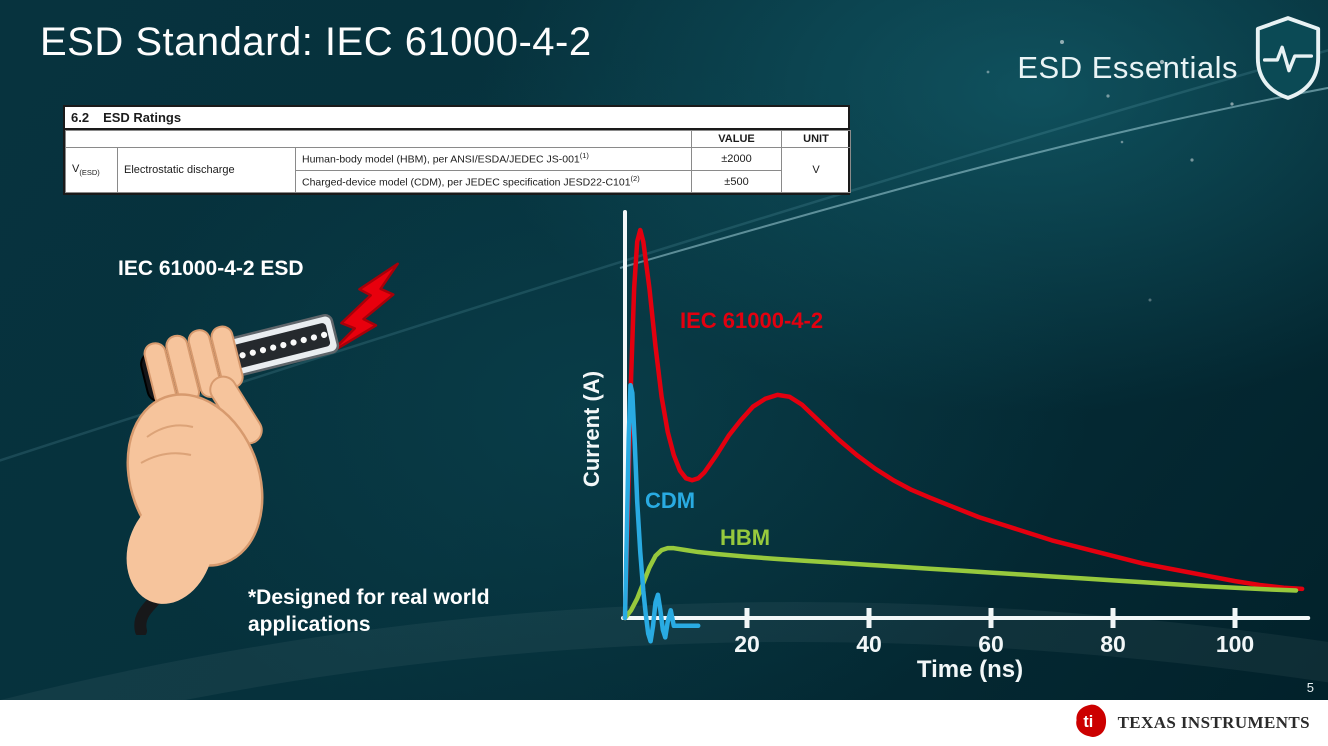 The image size is (1328, 746). Describe the element at coordinates (456, 118) in the screenshot. I see `table-section-title: 6.2 ESD Ratings` at that location.